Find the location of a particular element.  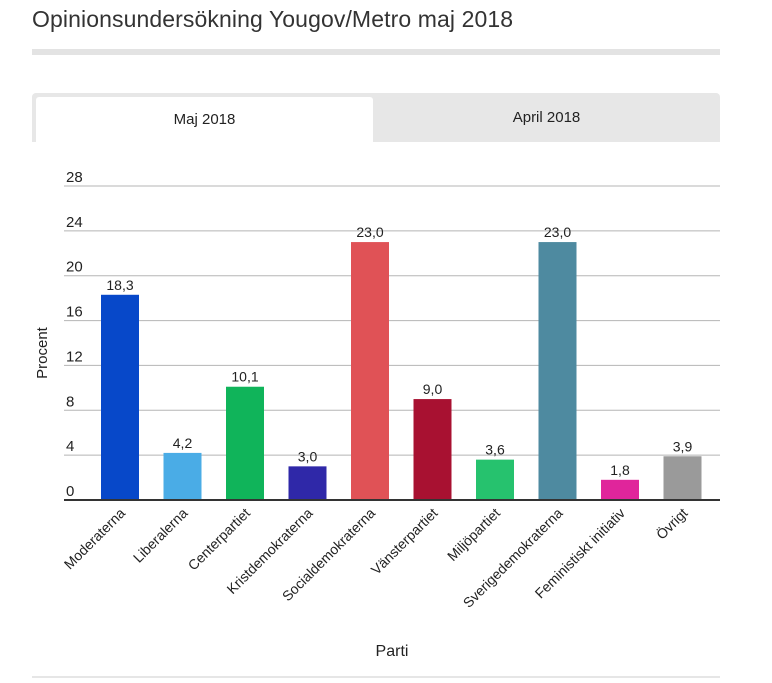

bar-value-label: 1,8 is located at coordinates (620, 470).